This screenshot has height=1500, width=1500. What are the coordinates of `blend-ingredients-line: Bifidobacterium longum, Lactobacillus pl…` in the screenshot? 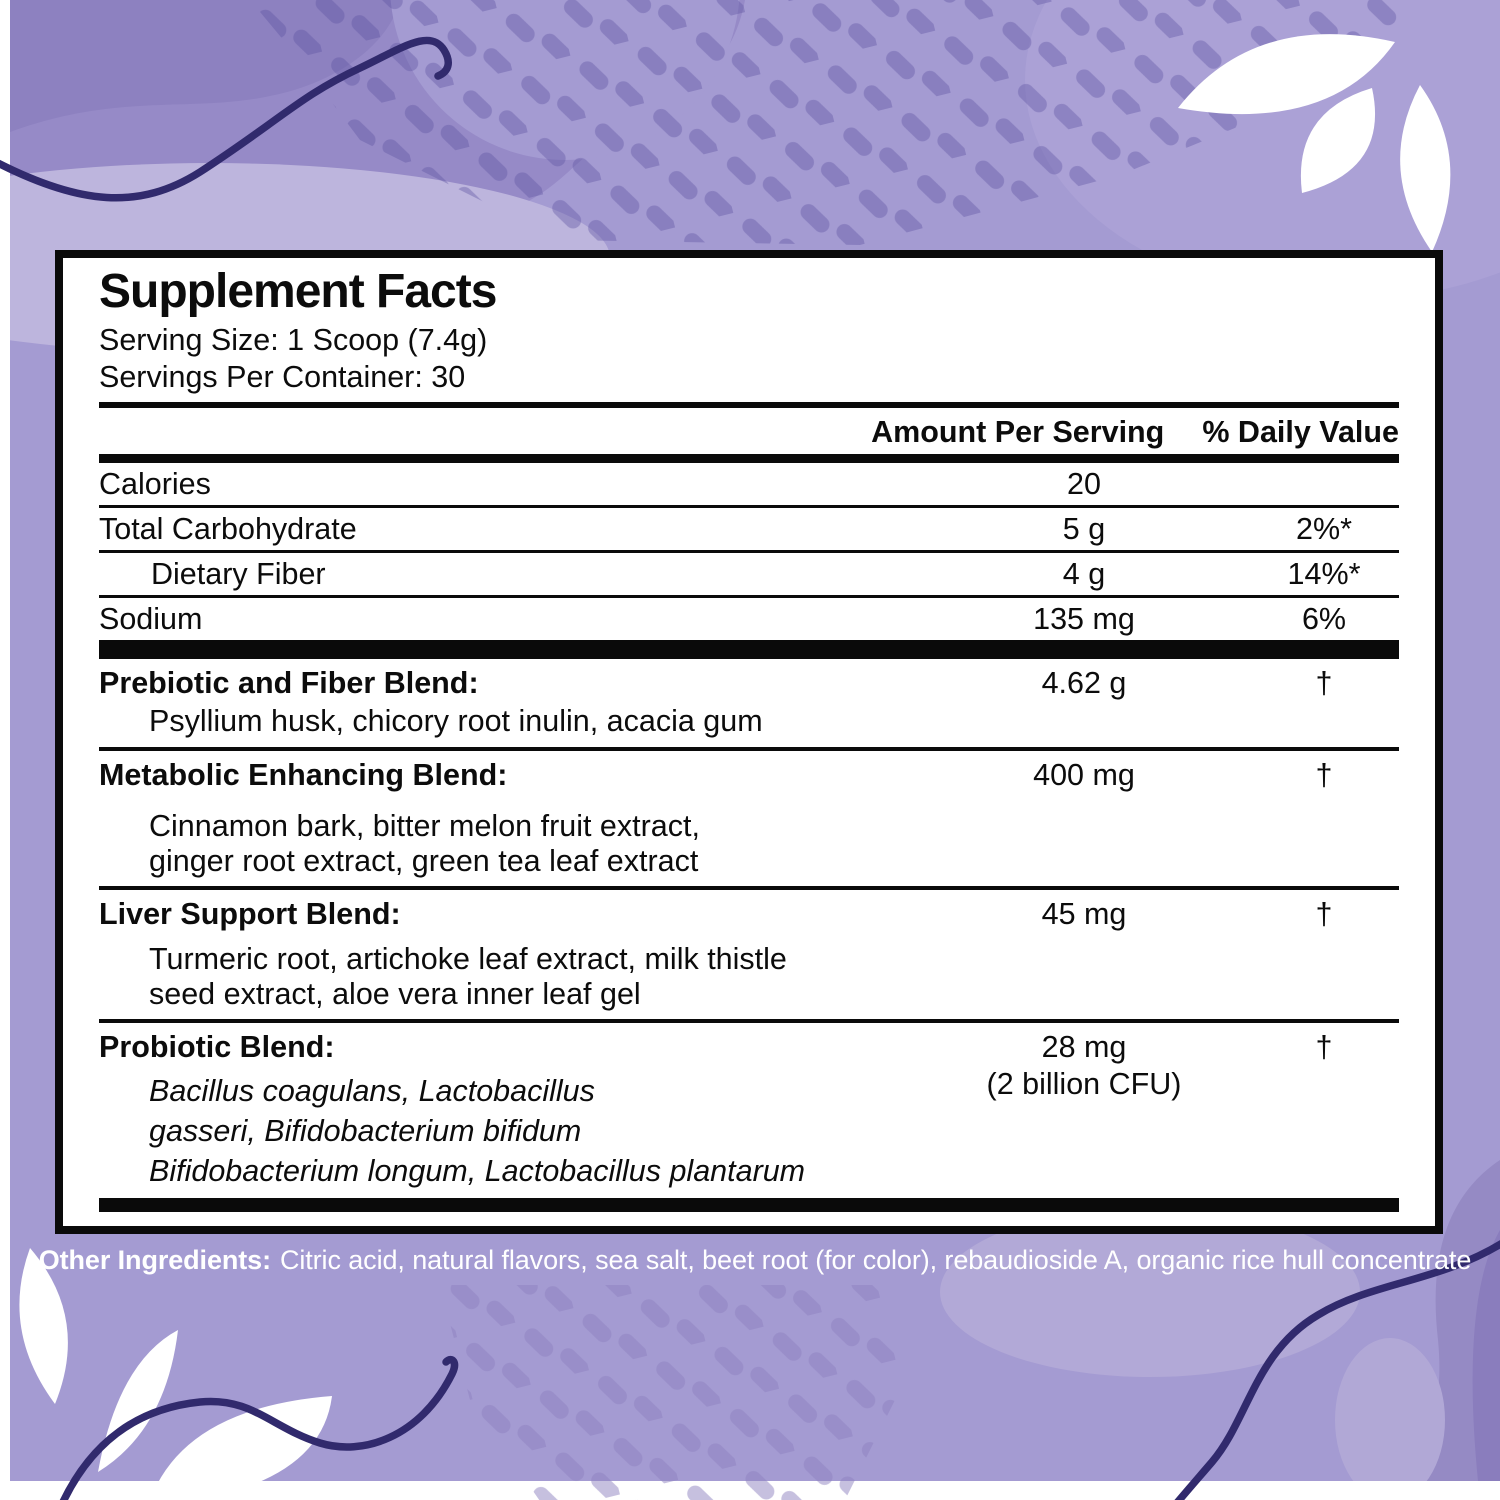 It's located at (477, 1170).